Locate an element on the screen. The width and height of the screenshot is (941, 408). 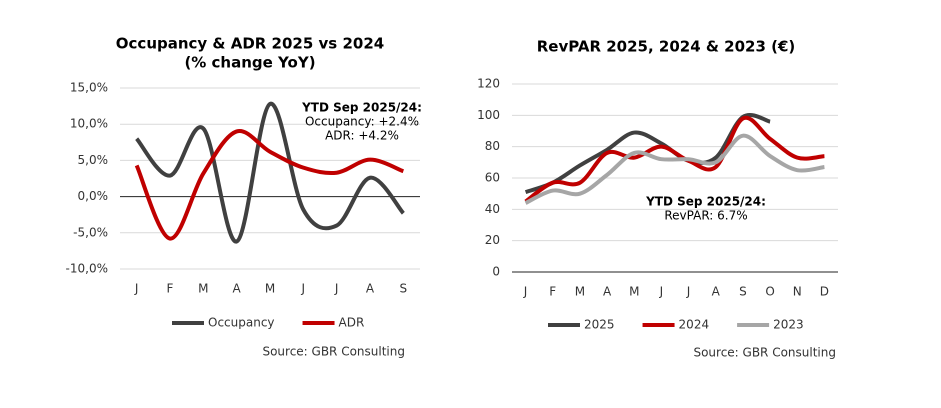
legend-label: 2025 is located at coordinates (599, 325).